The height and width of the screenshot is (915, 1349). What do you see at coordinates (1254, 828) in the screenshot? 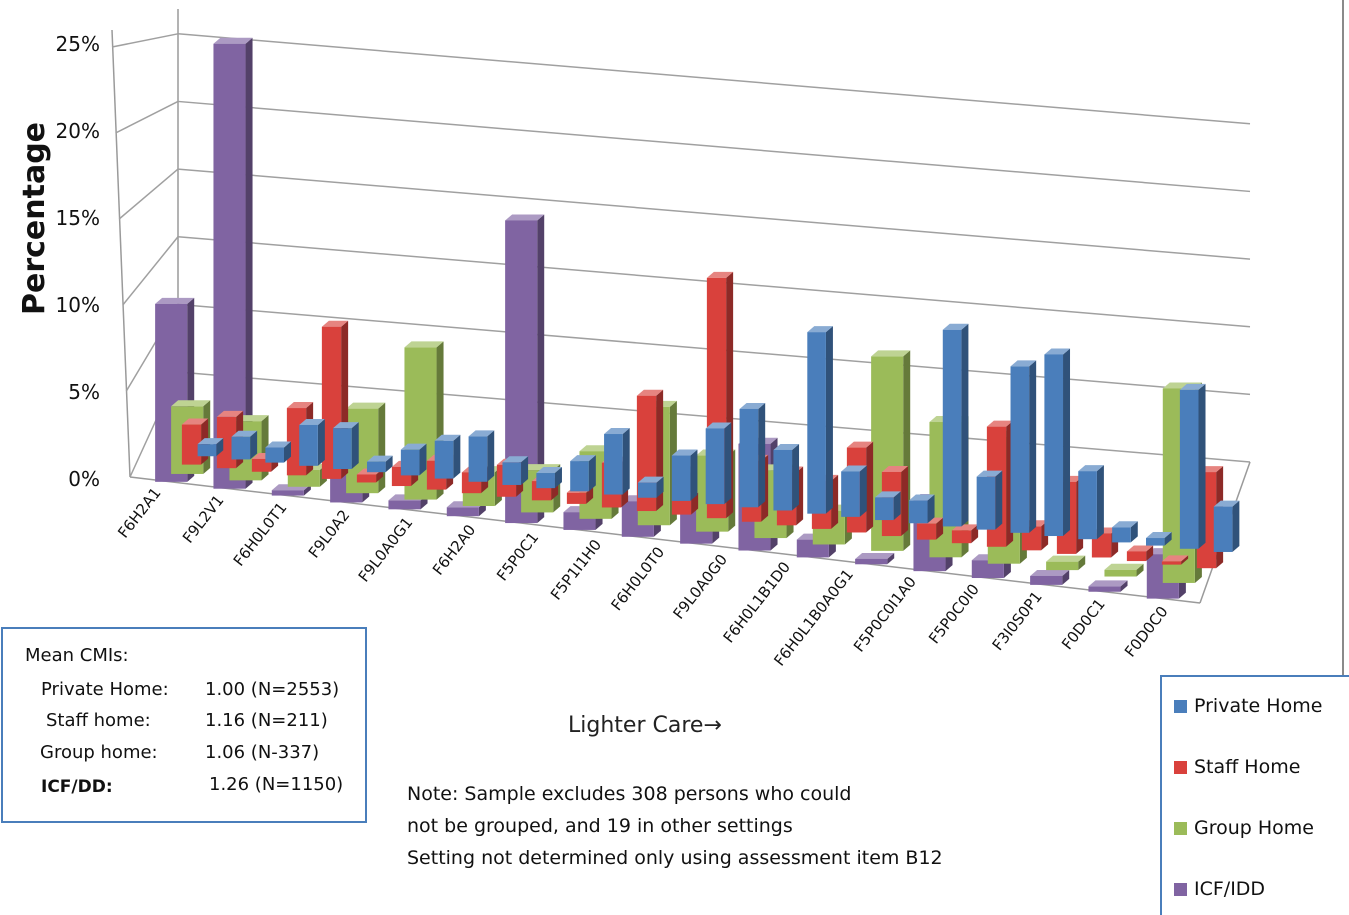
I see `legend-label: Group Home` at bounding box center [1254, 828].